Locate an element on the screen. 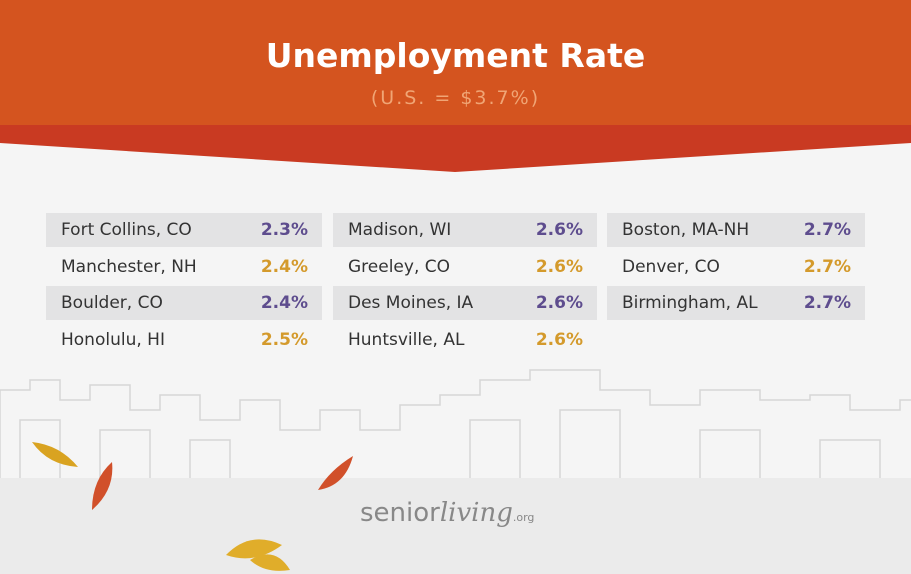  table-row: Manchester, NH 2.4% is located at coordinates (184, 267).